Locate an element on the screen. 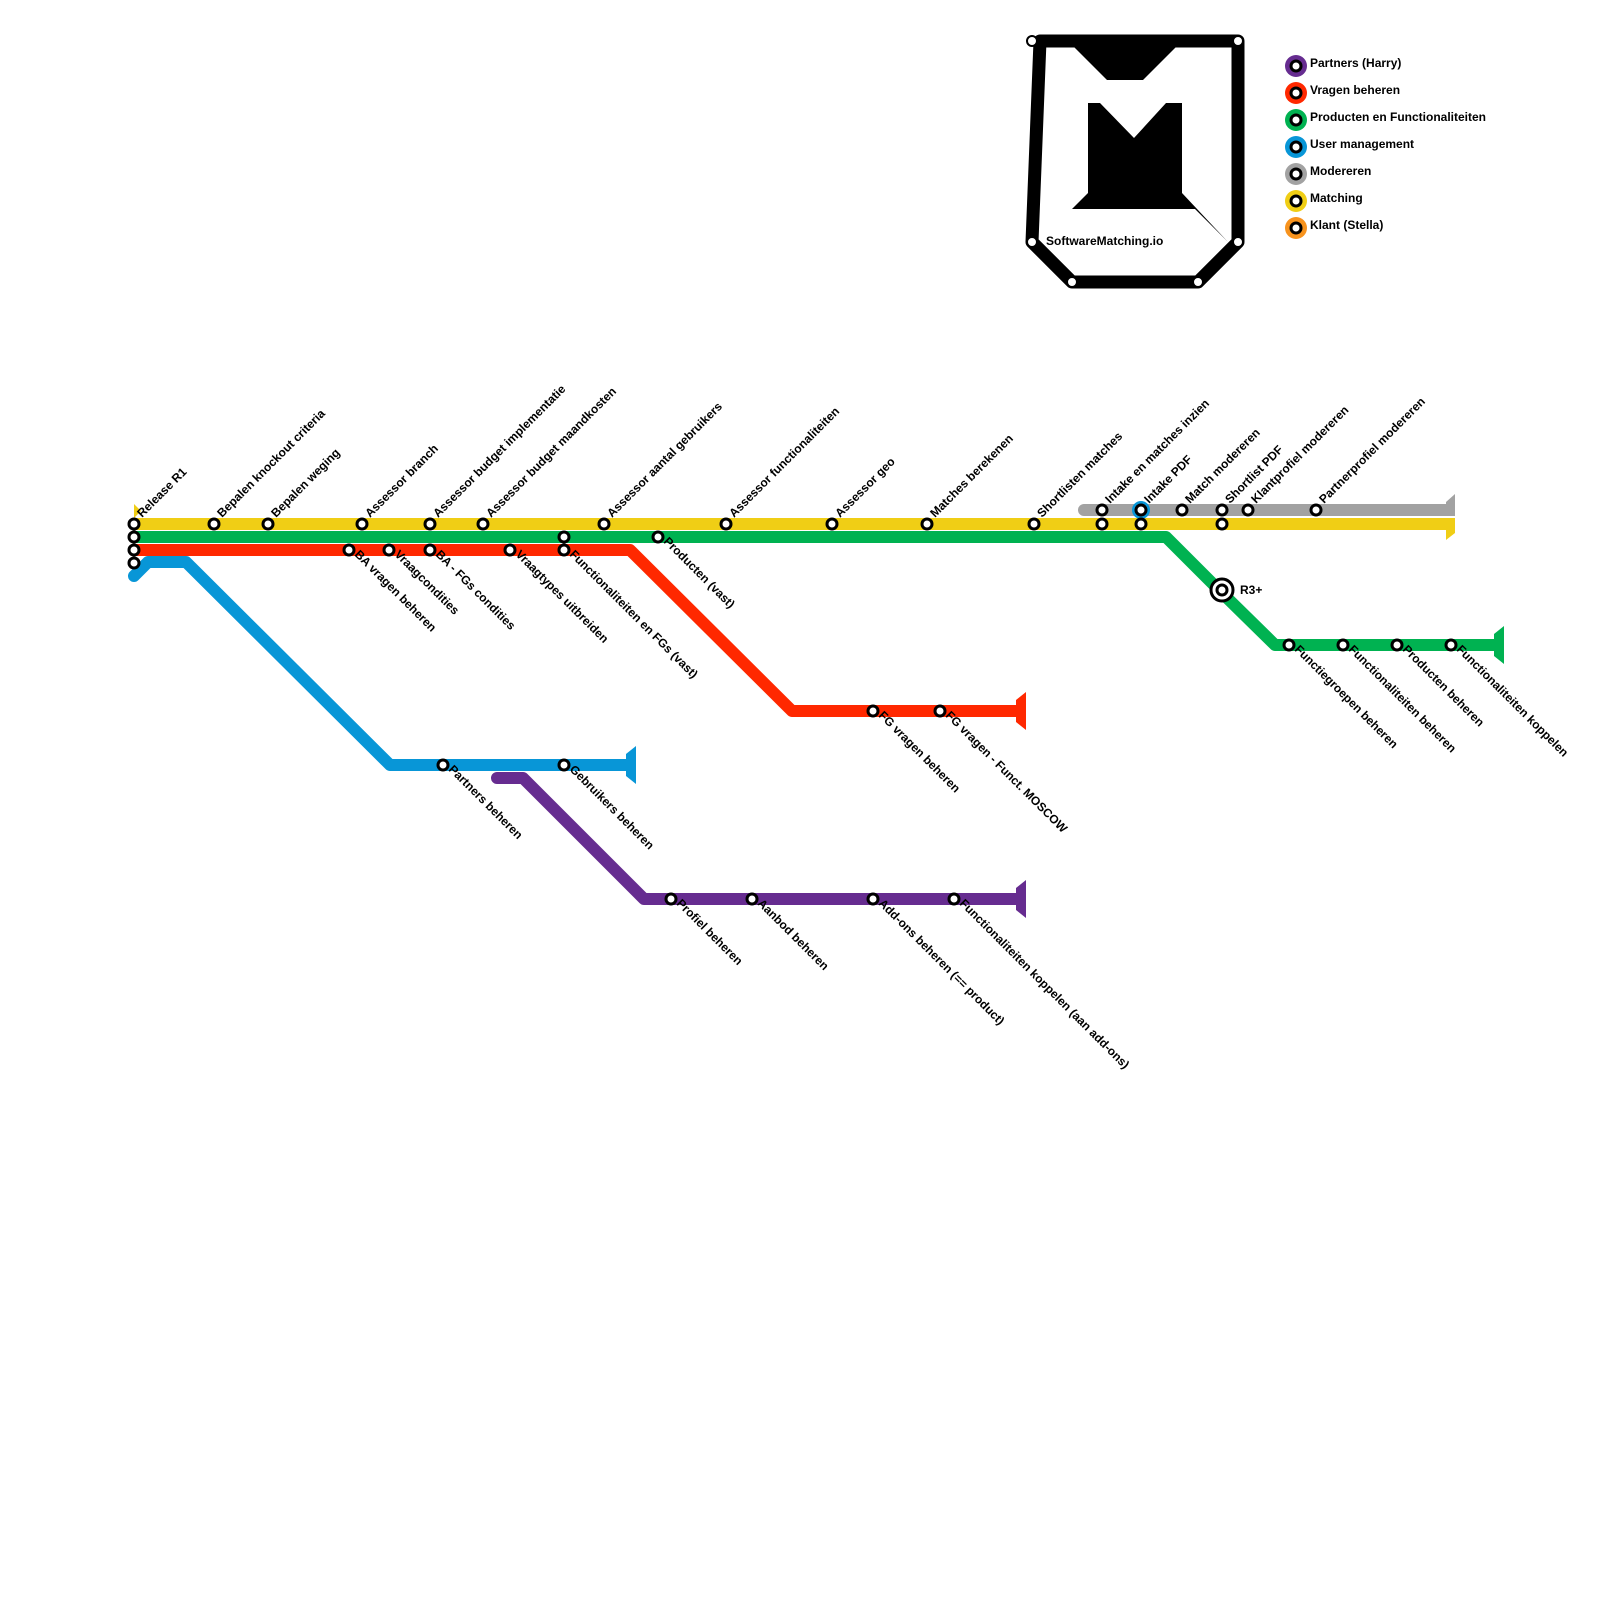  station-functiegroepen-beheren is located at coordinates (1289, 645).